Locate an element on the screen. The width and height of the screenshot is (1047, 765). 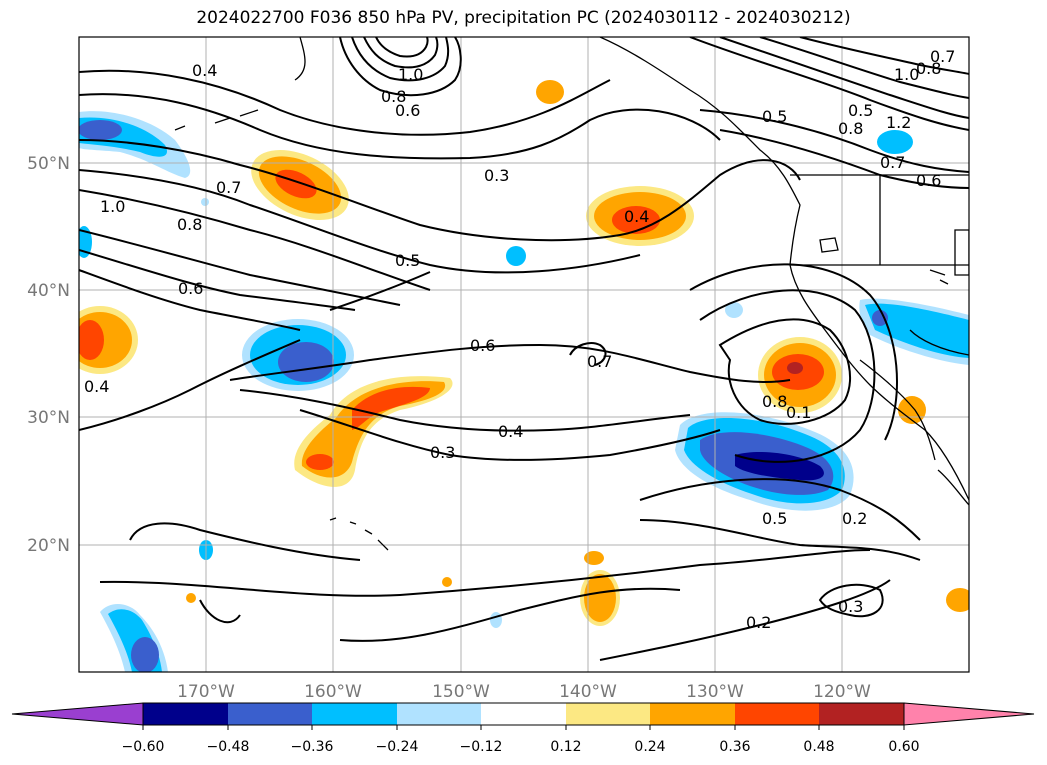
lon-label: 160°W is located at coordinates (333, 692).